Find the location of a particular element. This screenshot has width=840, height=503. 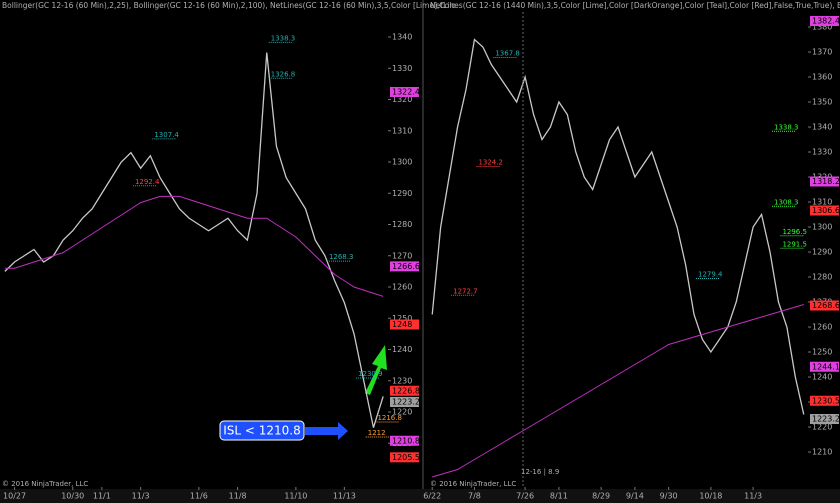

y-tick-label: 1270 is located at coordinates (402, 255).